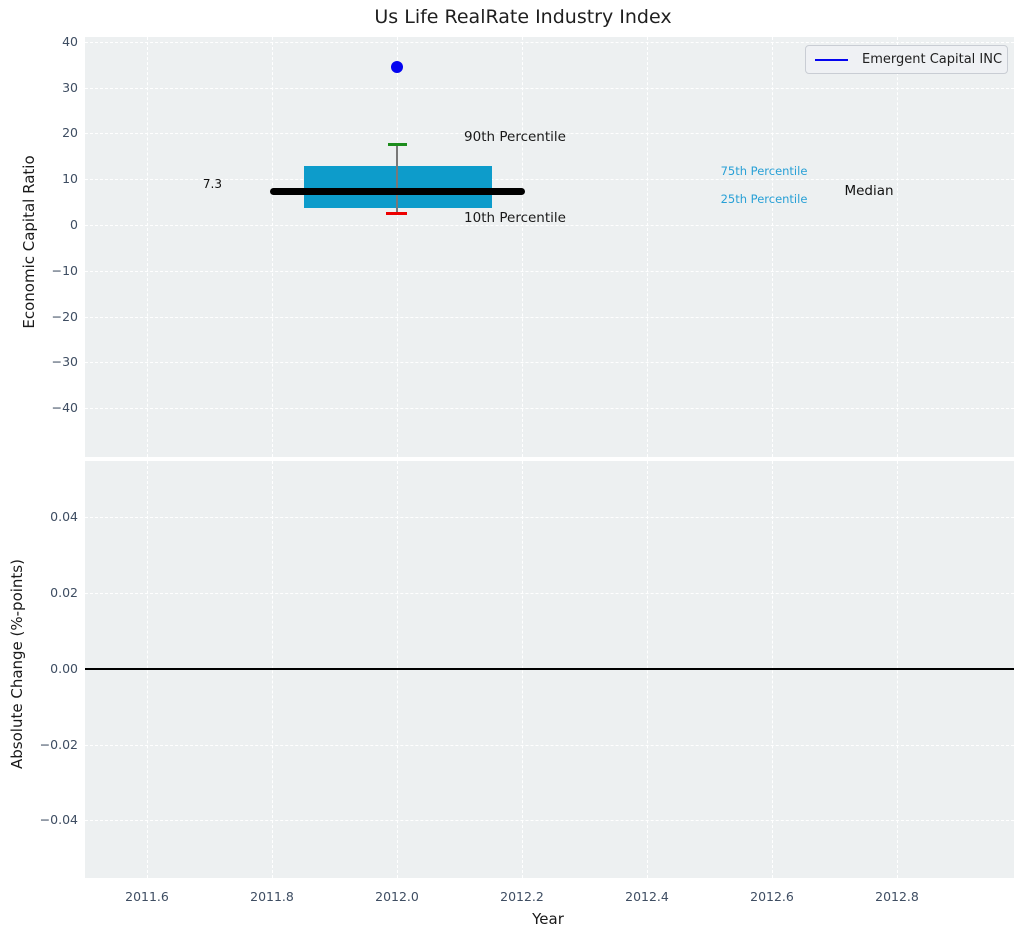 The height and width of the screenshot is (940, 1025). Describe the element at coordinates (64, 592) in the screenshot. I see `y-tick-label-bottom: 0.02` at that location.